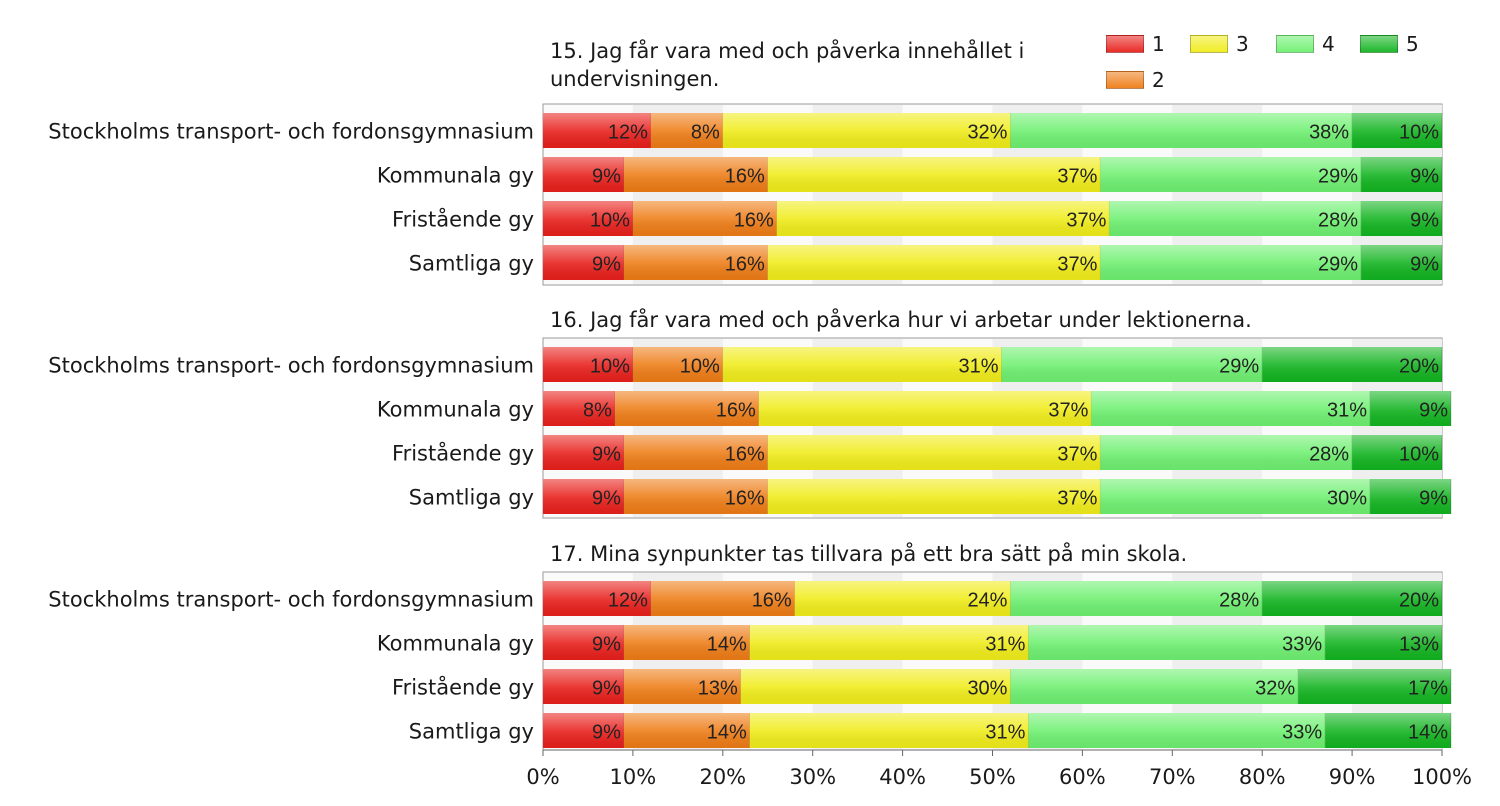 Image resolution: width=1500 pixels, height=806 pixels. Describe the element at coordinates (1352, 777) in the screenshot. I see `x-tick-label: 90%` at that location.